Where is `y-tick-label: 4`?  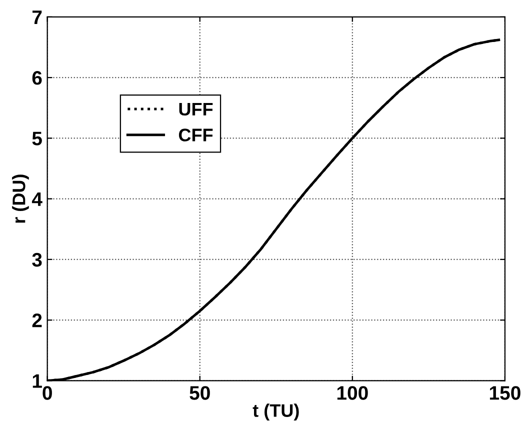 y-tick-label: 4 is located at coordinates (37, 199).